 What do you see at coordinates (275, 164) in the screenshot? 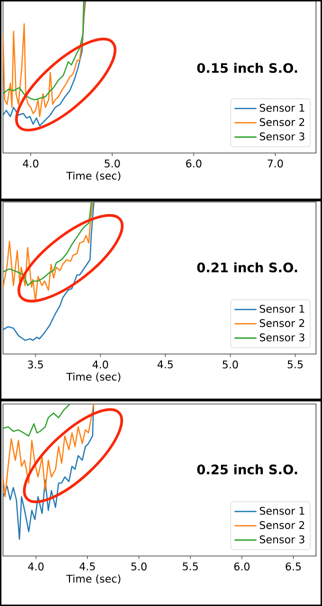
I see `x-tick-label: 7.0` at bounding box center [275, 164].